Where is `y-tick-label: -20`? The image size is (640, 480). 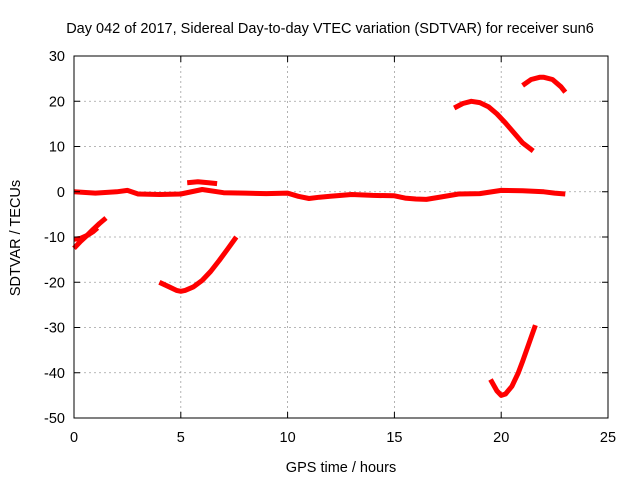 y-tick-label: -20 is located at coordinates (54, 283).